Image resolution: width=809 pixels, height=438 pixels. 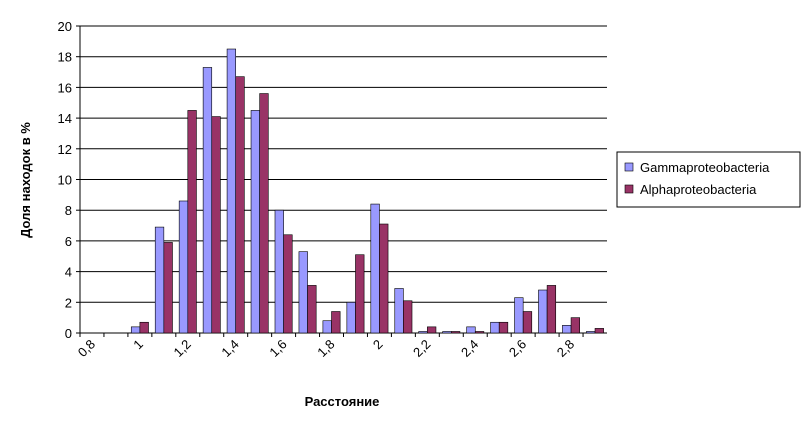 What do you see at coordinates (68, 302) in the screenshot?
I see `y-tick-label: 2` at bounding box center [68, 302].